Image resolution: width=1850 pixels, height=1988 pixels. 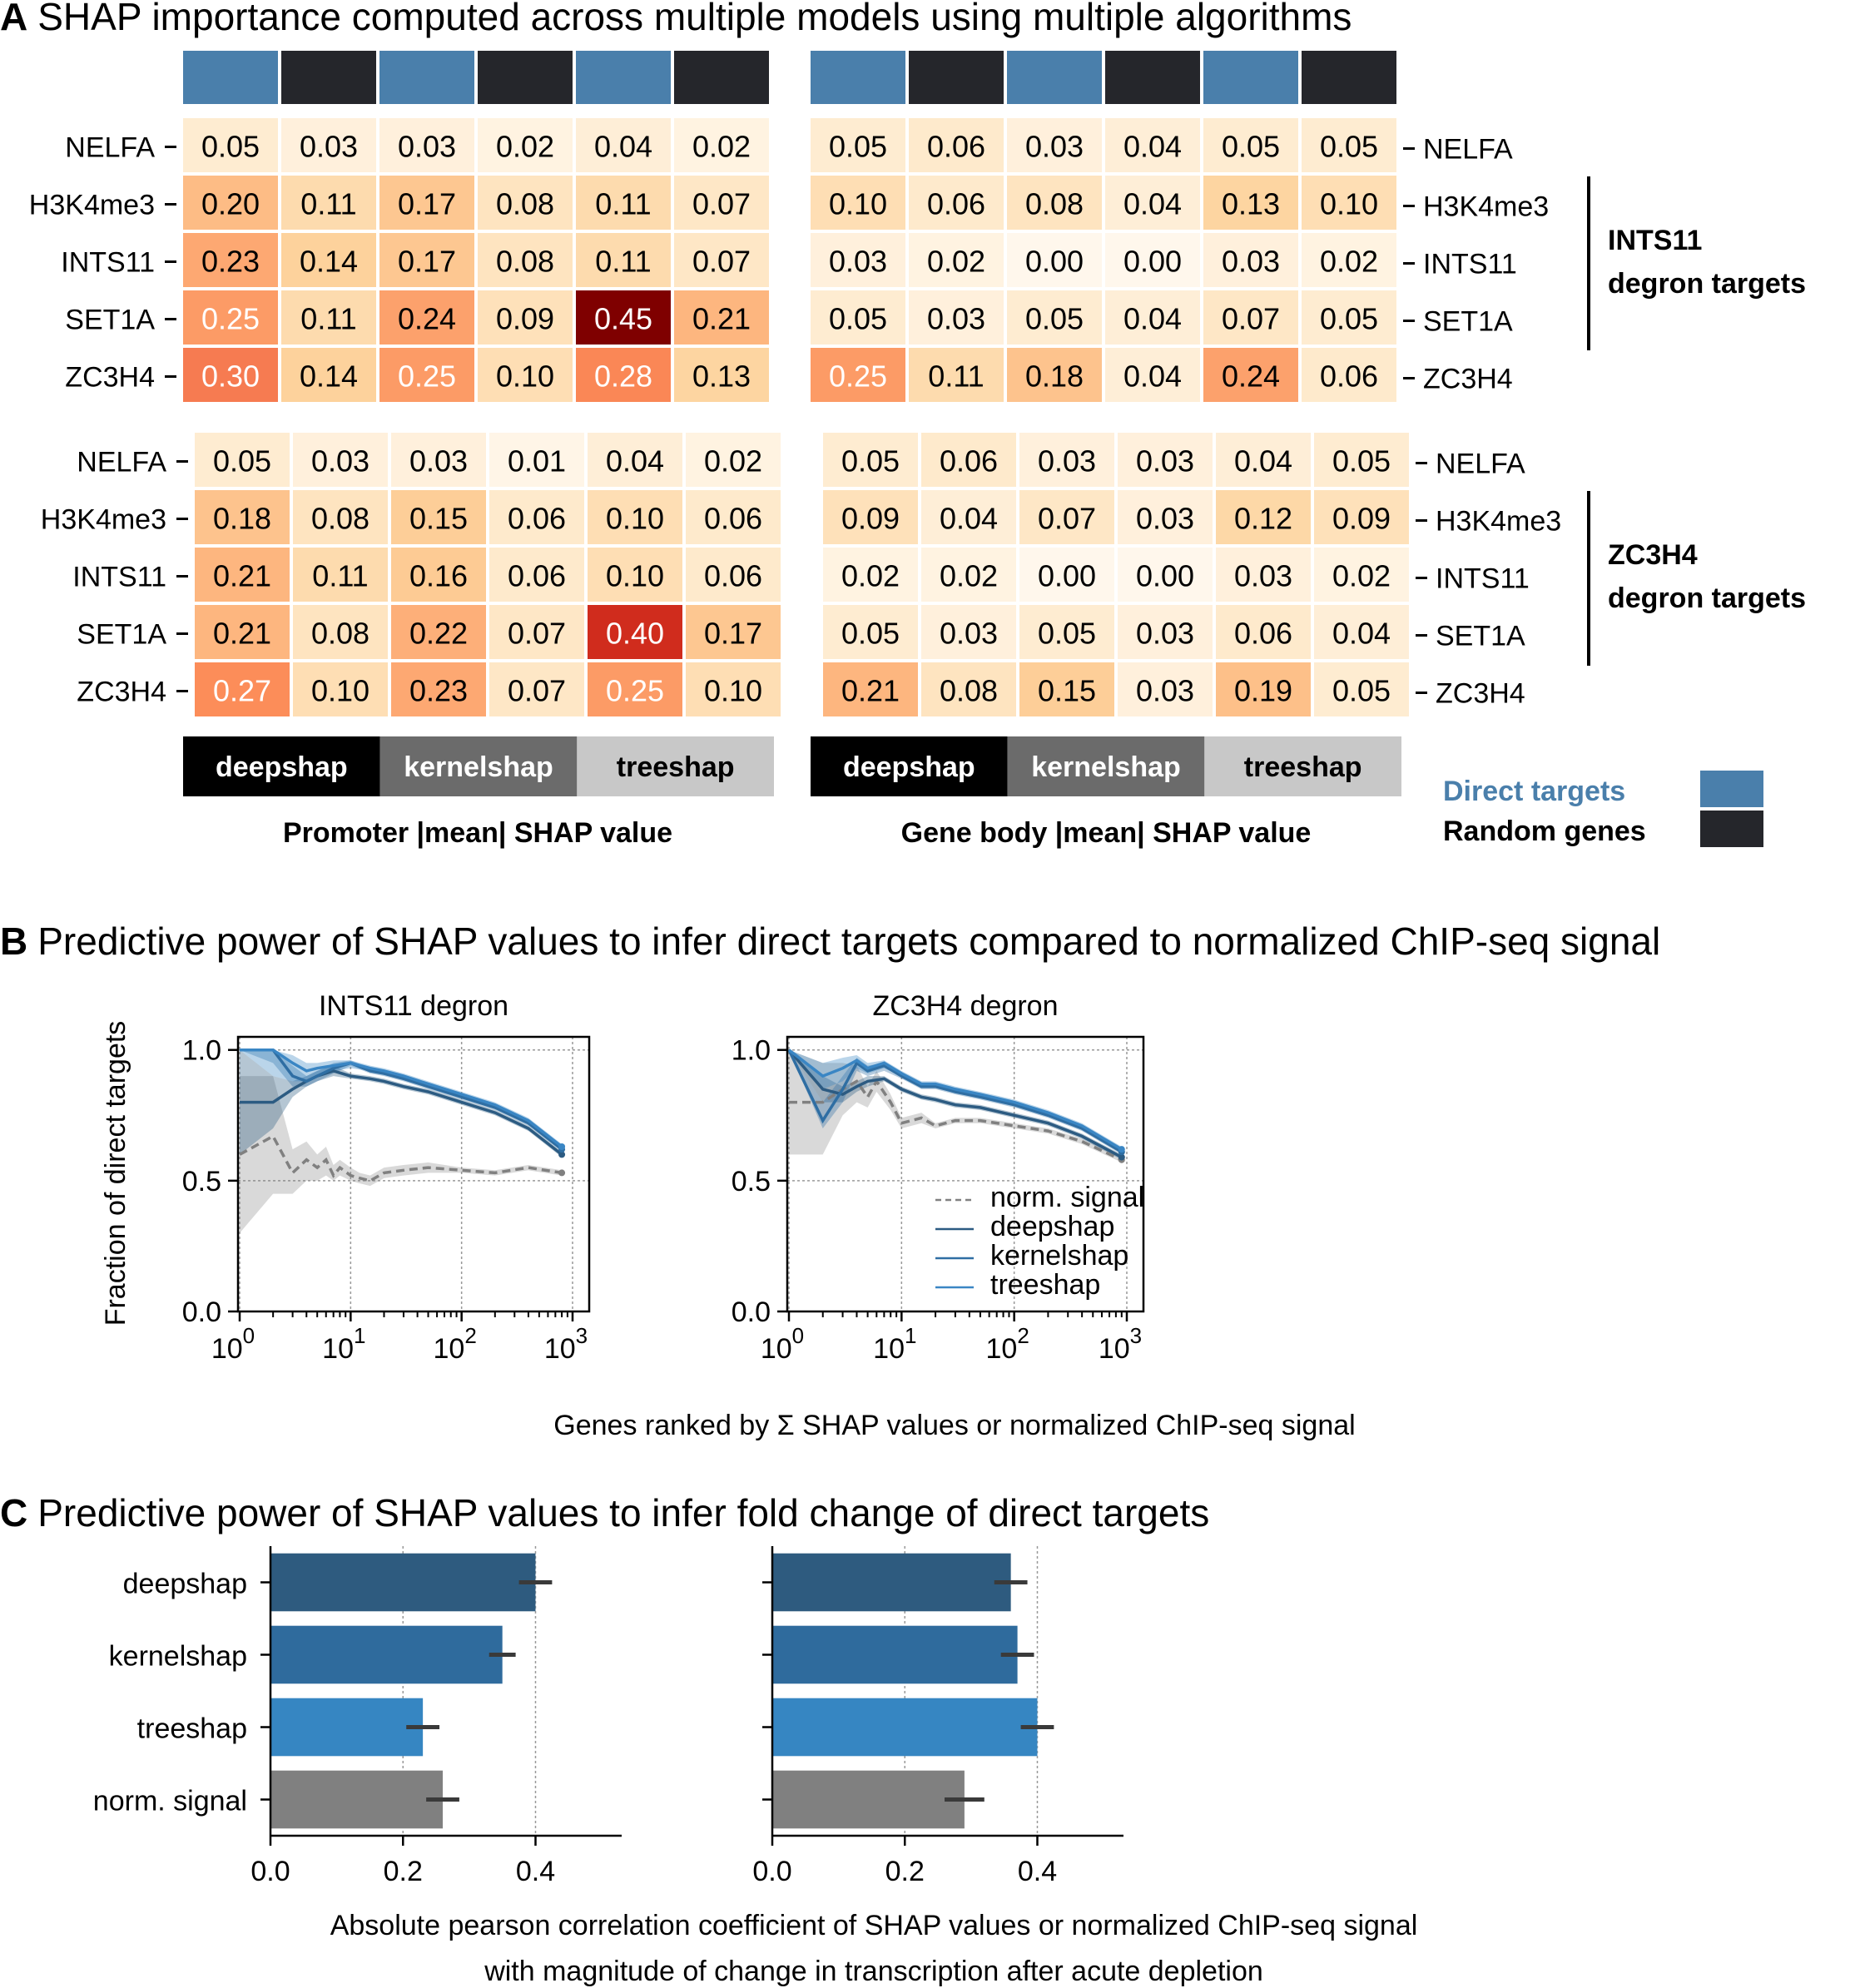 What do you see at coordinates (170, 1801) in the screenshot?
I see `category-label: norm. signal` at bounding box center [170, 1801].